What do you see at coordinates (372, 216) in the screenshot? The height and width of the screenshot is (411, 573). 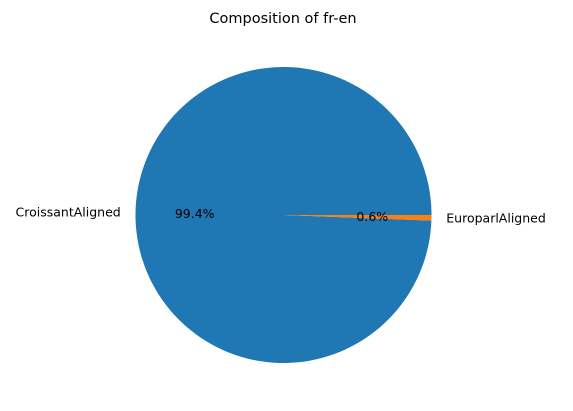 I see `slice-percent-europarlaligned: 0.6%` at bounding box center [372, 216].